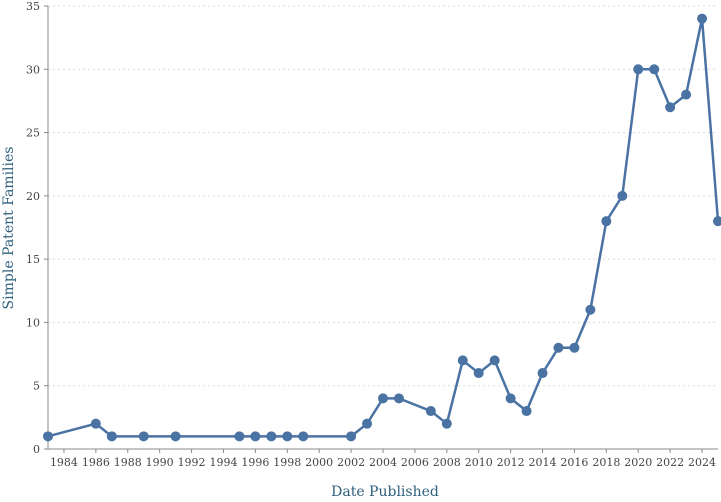 This screenshot has width=721, height=502. Describe the element at coordinates (160, 462) in the screenshot. I see `x-tick-label: 1990` at that location.